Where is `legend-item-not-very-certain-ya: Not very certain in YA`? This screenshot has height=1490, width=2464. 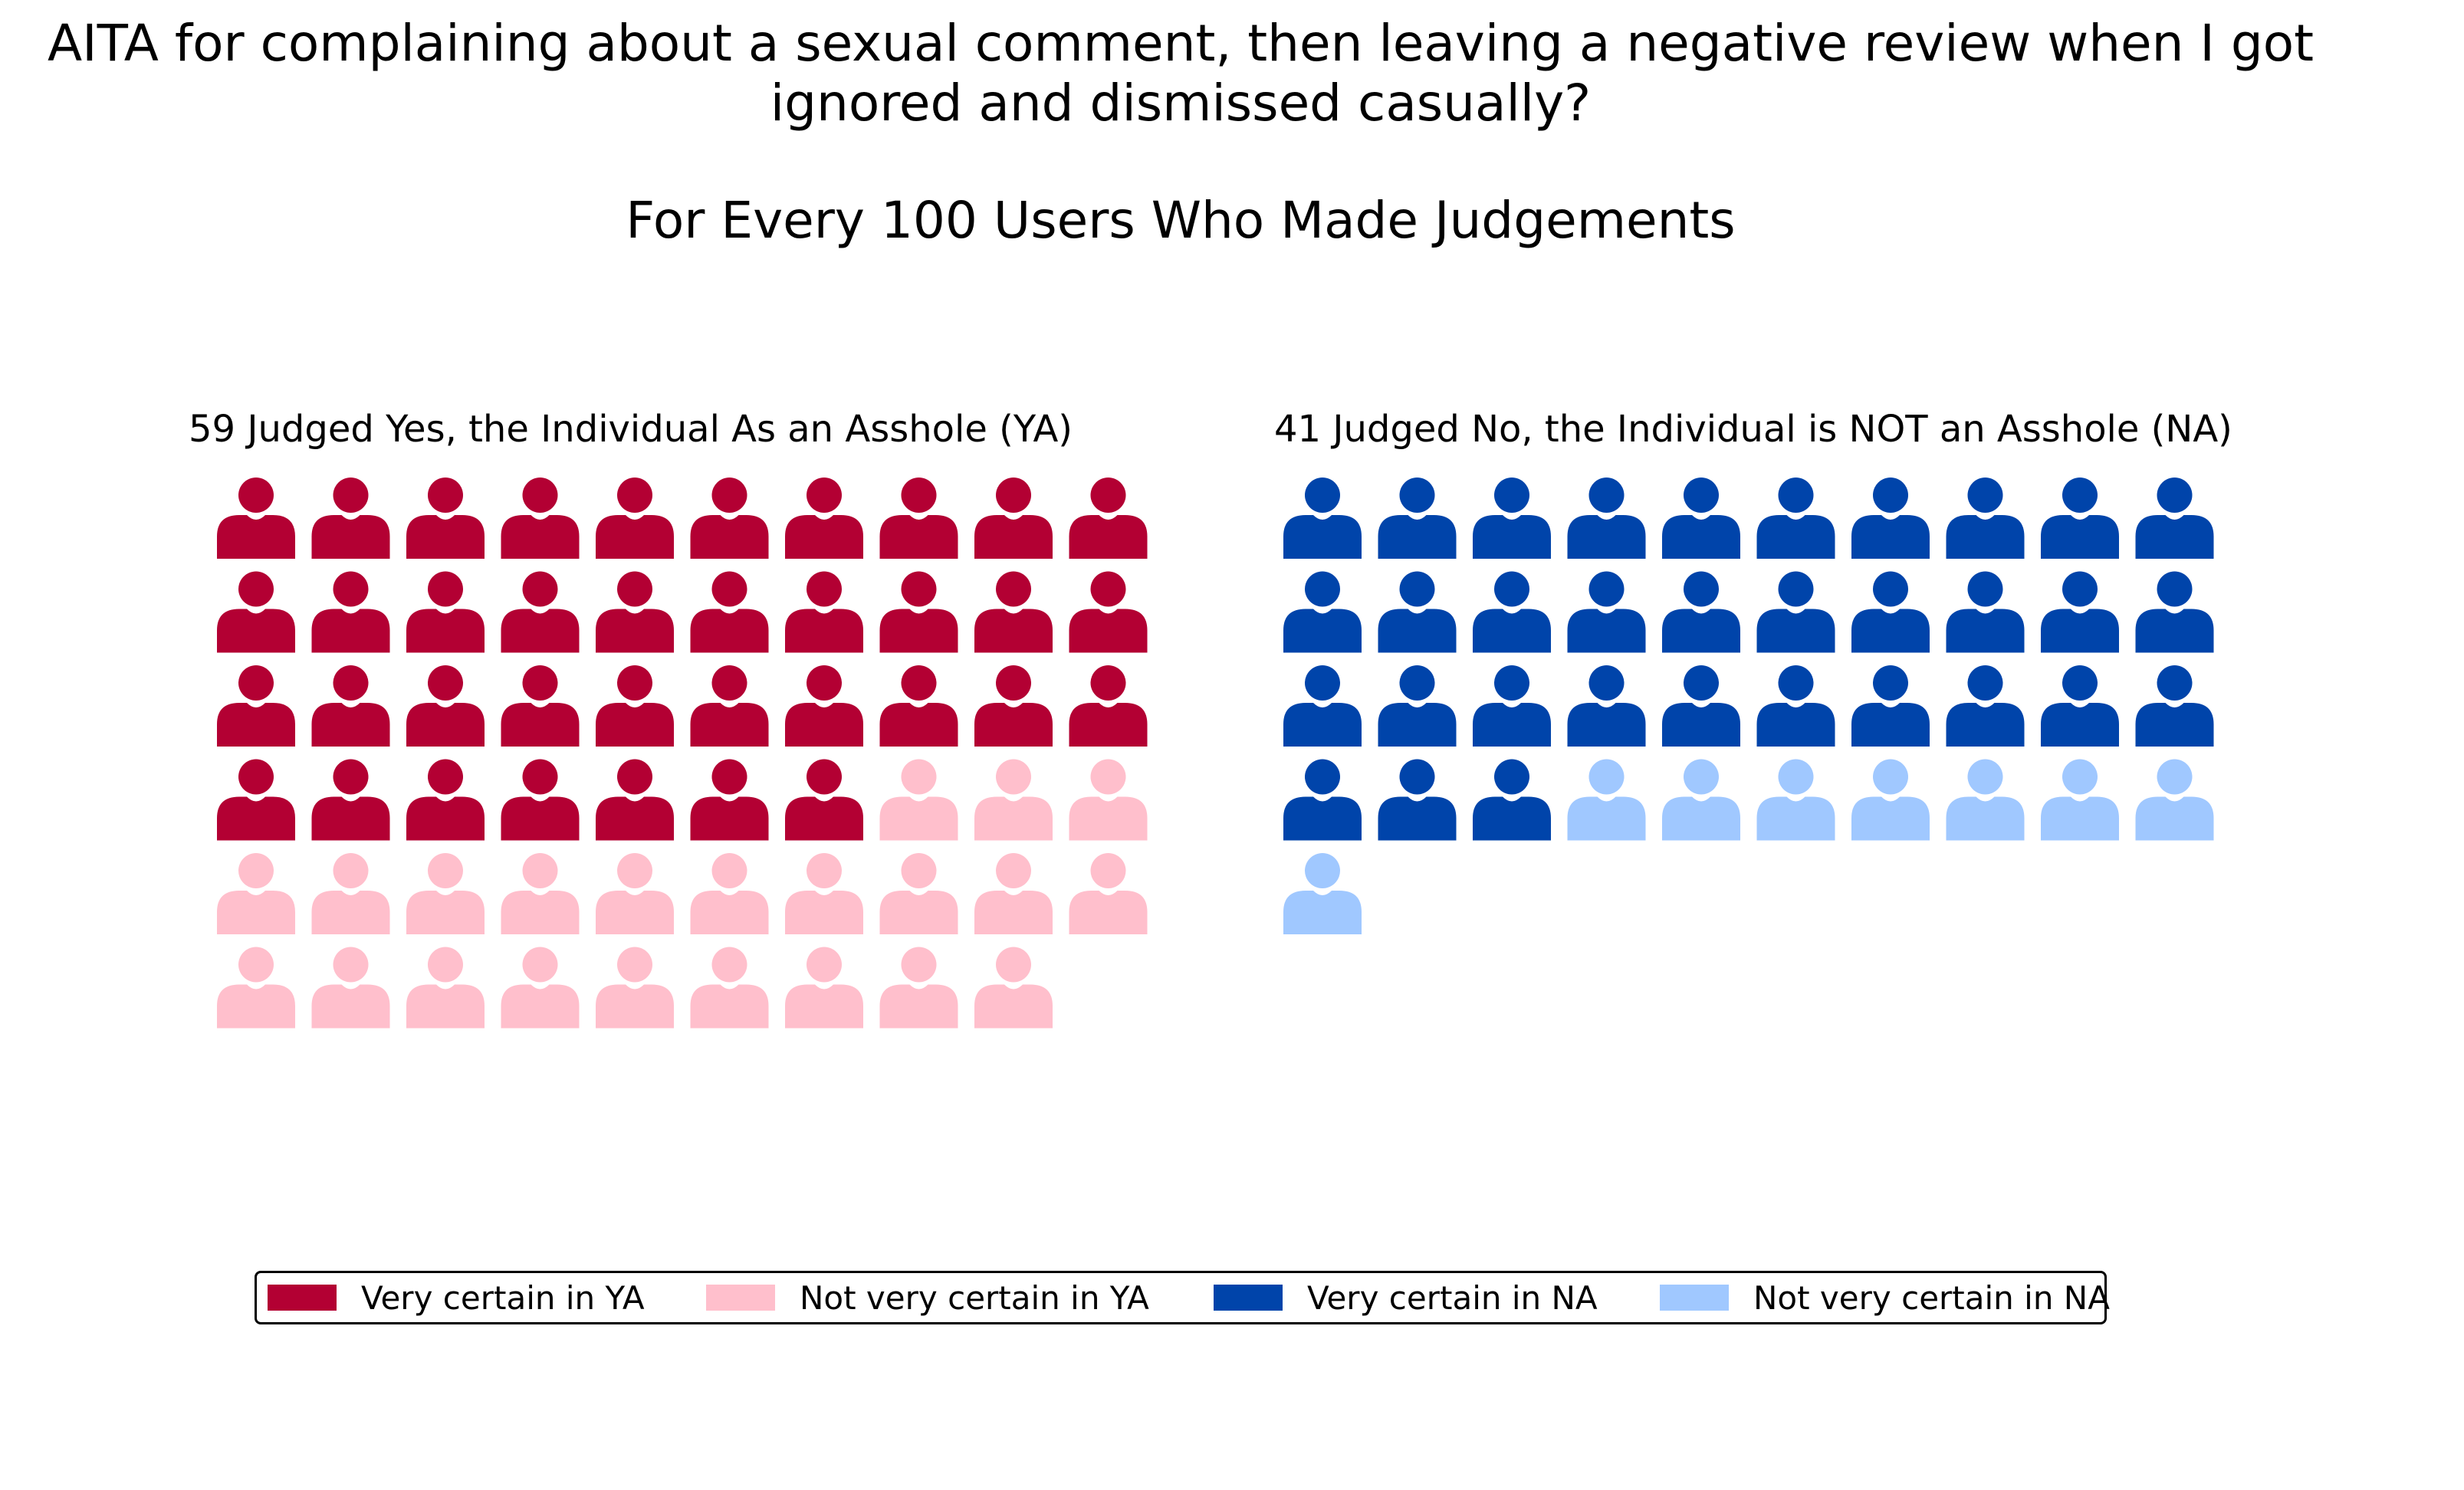
legend-item-not-very-certain-ya: Not very certain in YA is located at coordinates (927, 1298).